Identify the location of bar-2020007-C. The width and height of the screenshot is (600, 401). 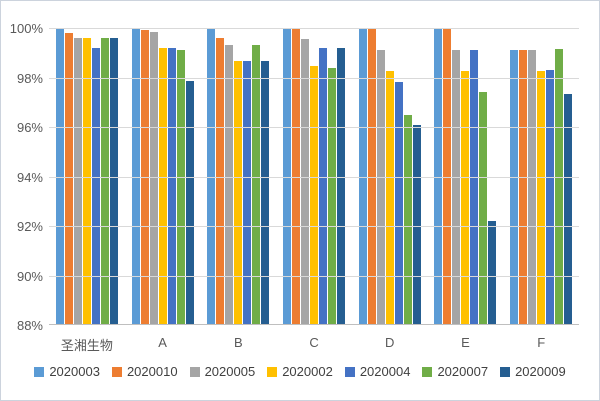
(332, 196).